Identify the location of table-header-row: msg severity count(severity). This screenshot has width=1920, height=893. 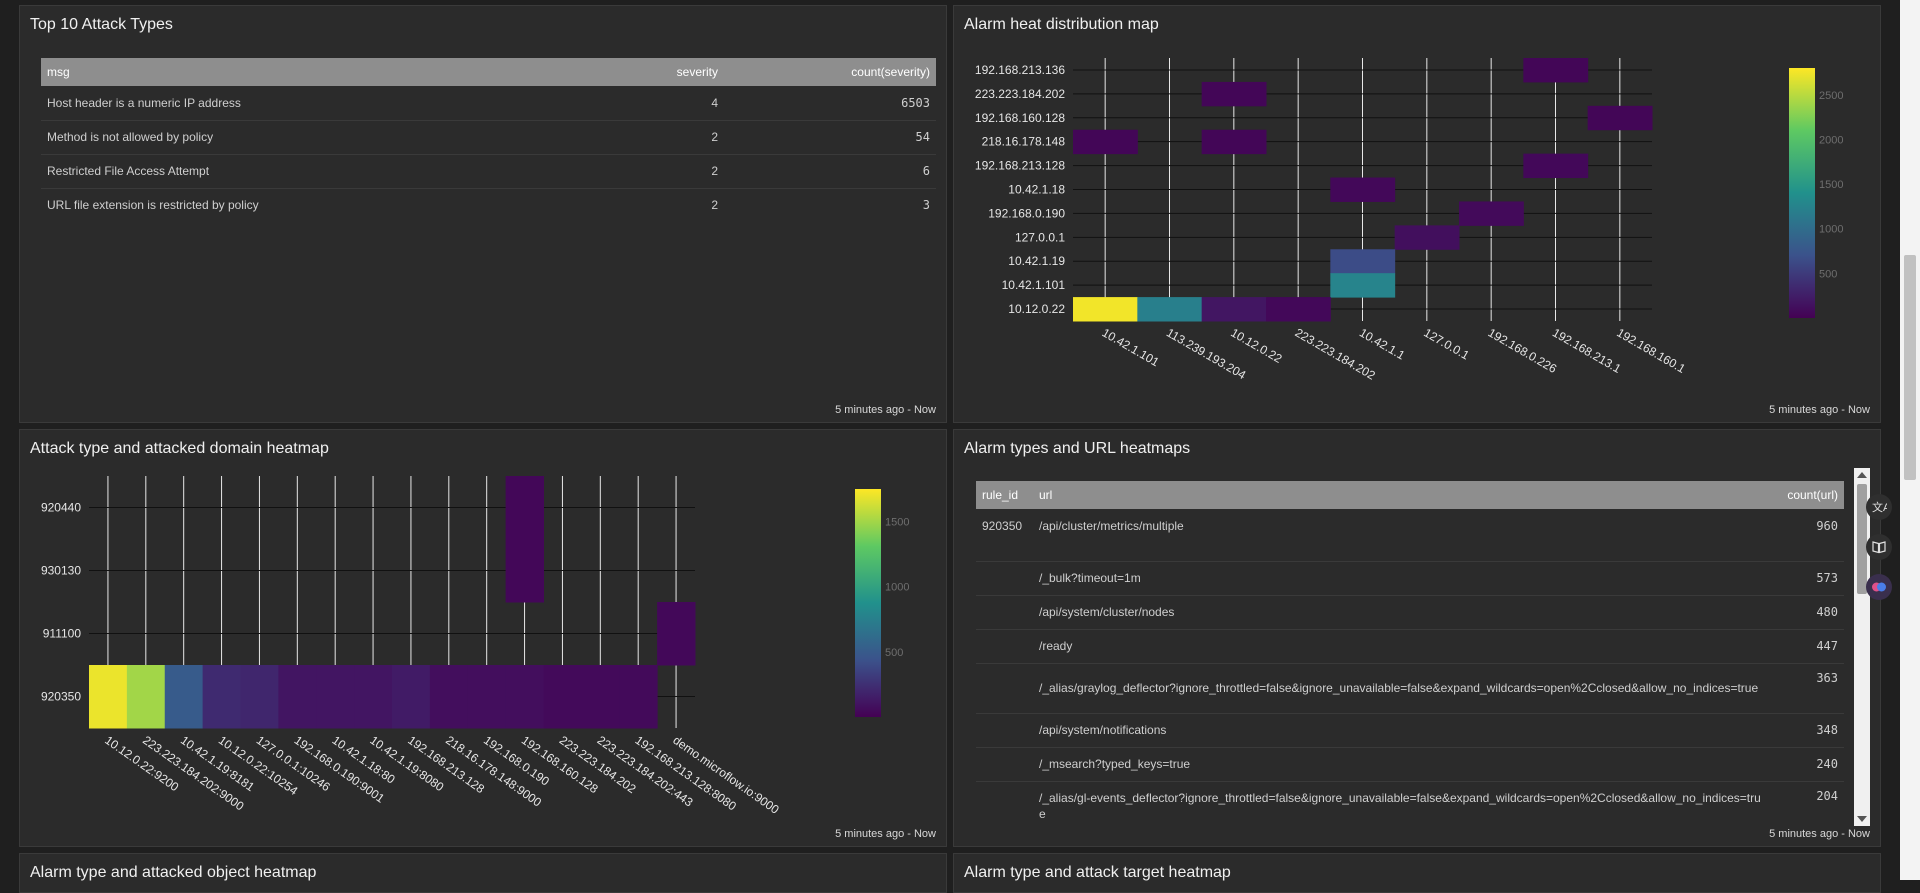
(488, 72).